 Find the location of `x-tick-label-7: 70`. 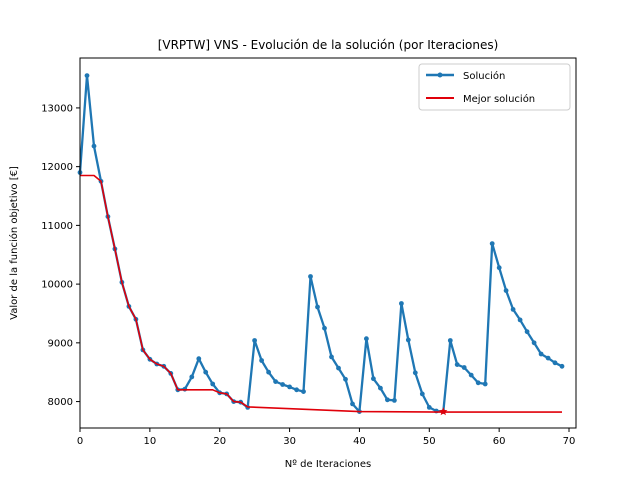

x-tick-label-7: 70 is located at coordinates (569, 441).